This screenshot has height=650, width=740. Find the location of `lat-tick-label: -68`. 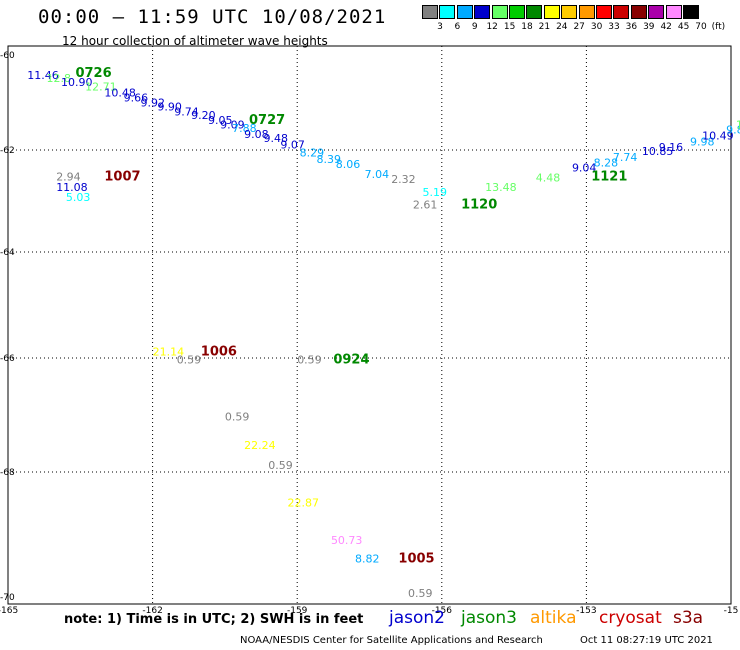

lat-tick-label: -68 is located at coordinates (7, 473).